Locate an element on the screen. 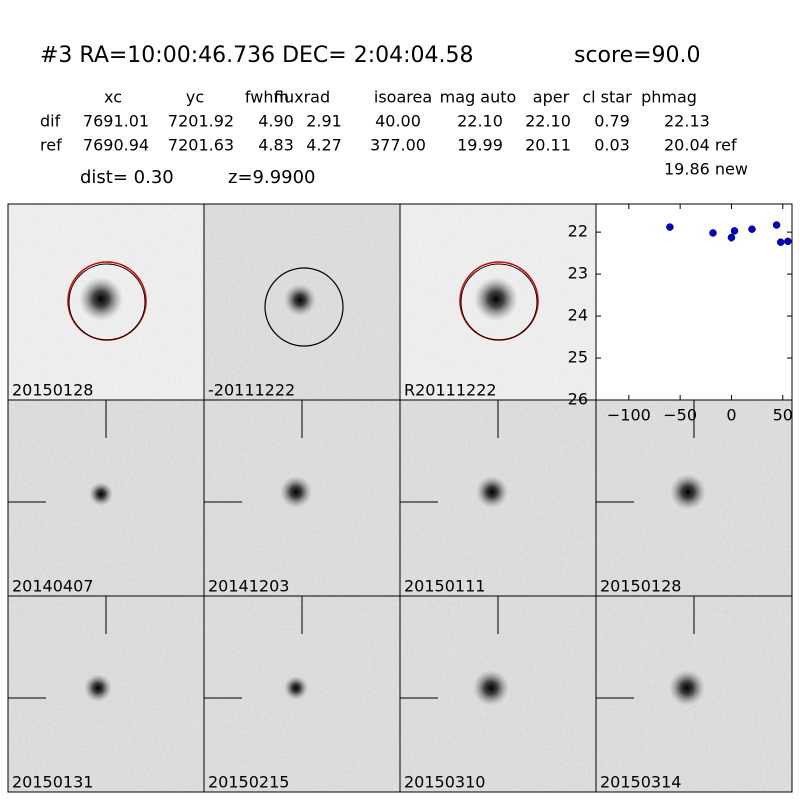 This screenshot has height=800, width=800. stamp-label: 20150131 is located at coordinates (52, 782).